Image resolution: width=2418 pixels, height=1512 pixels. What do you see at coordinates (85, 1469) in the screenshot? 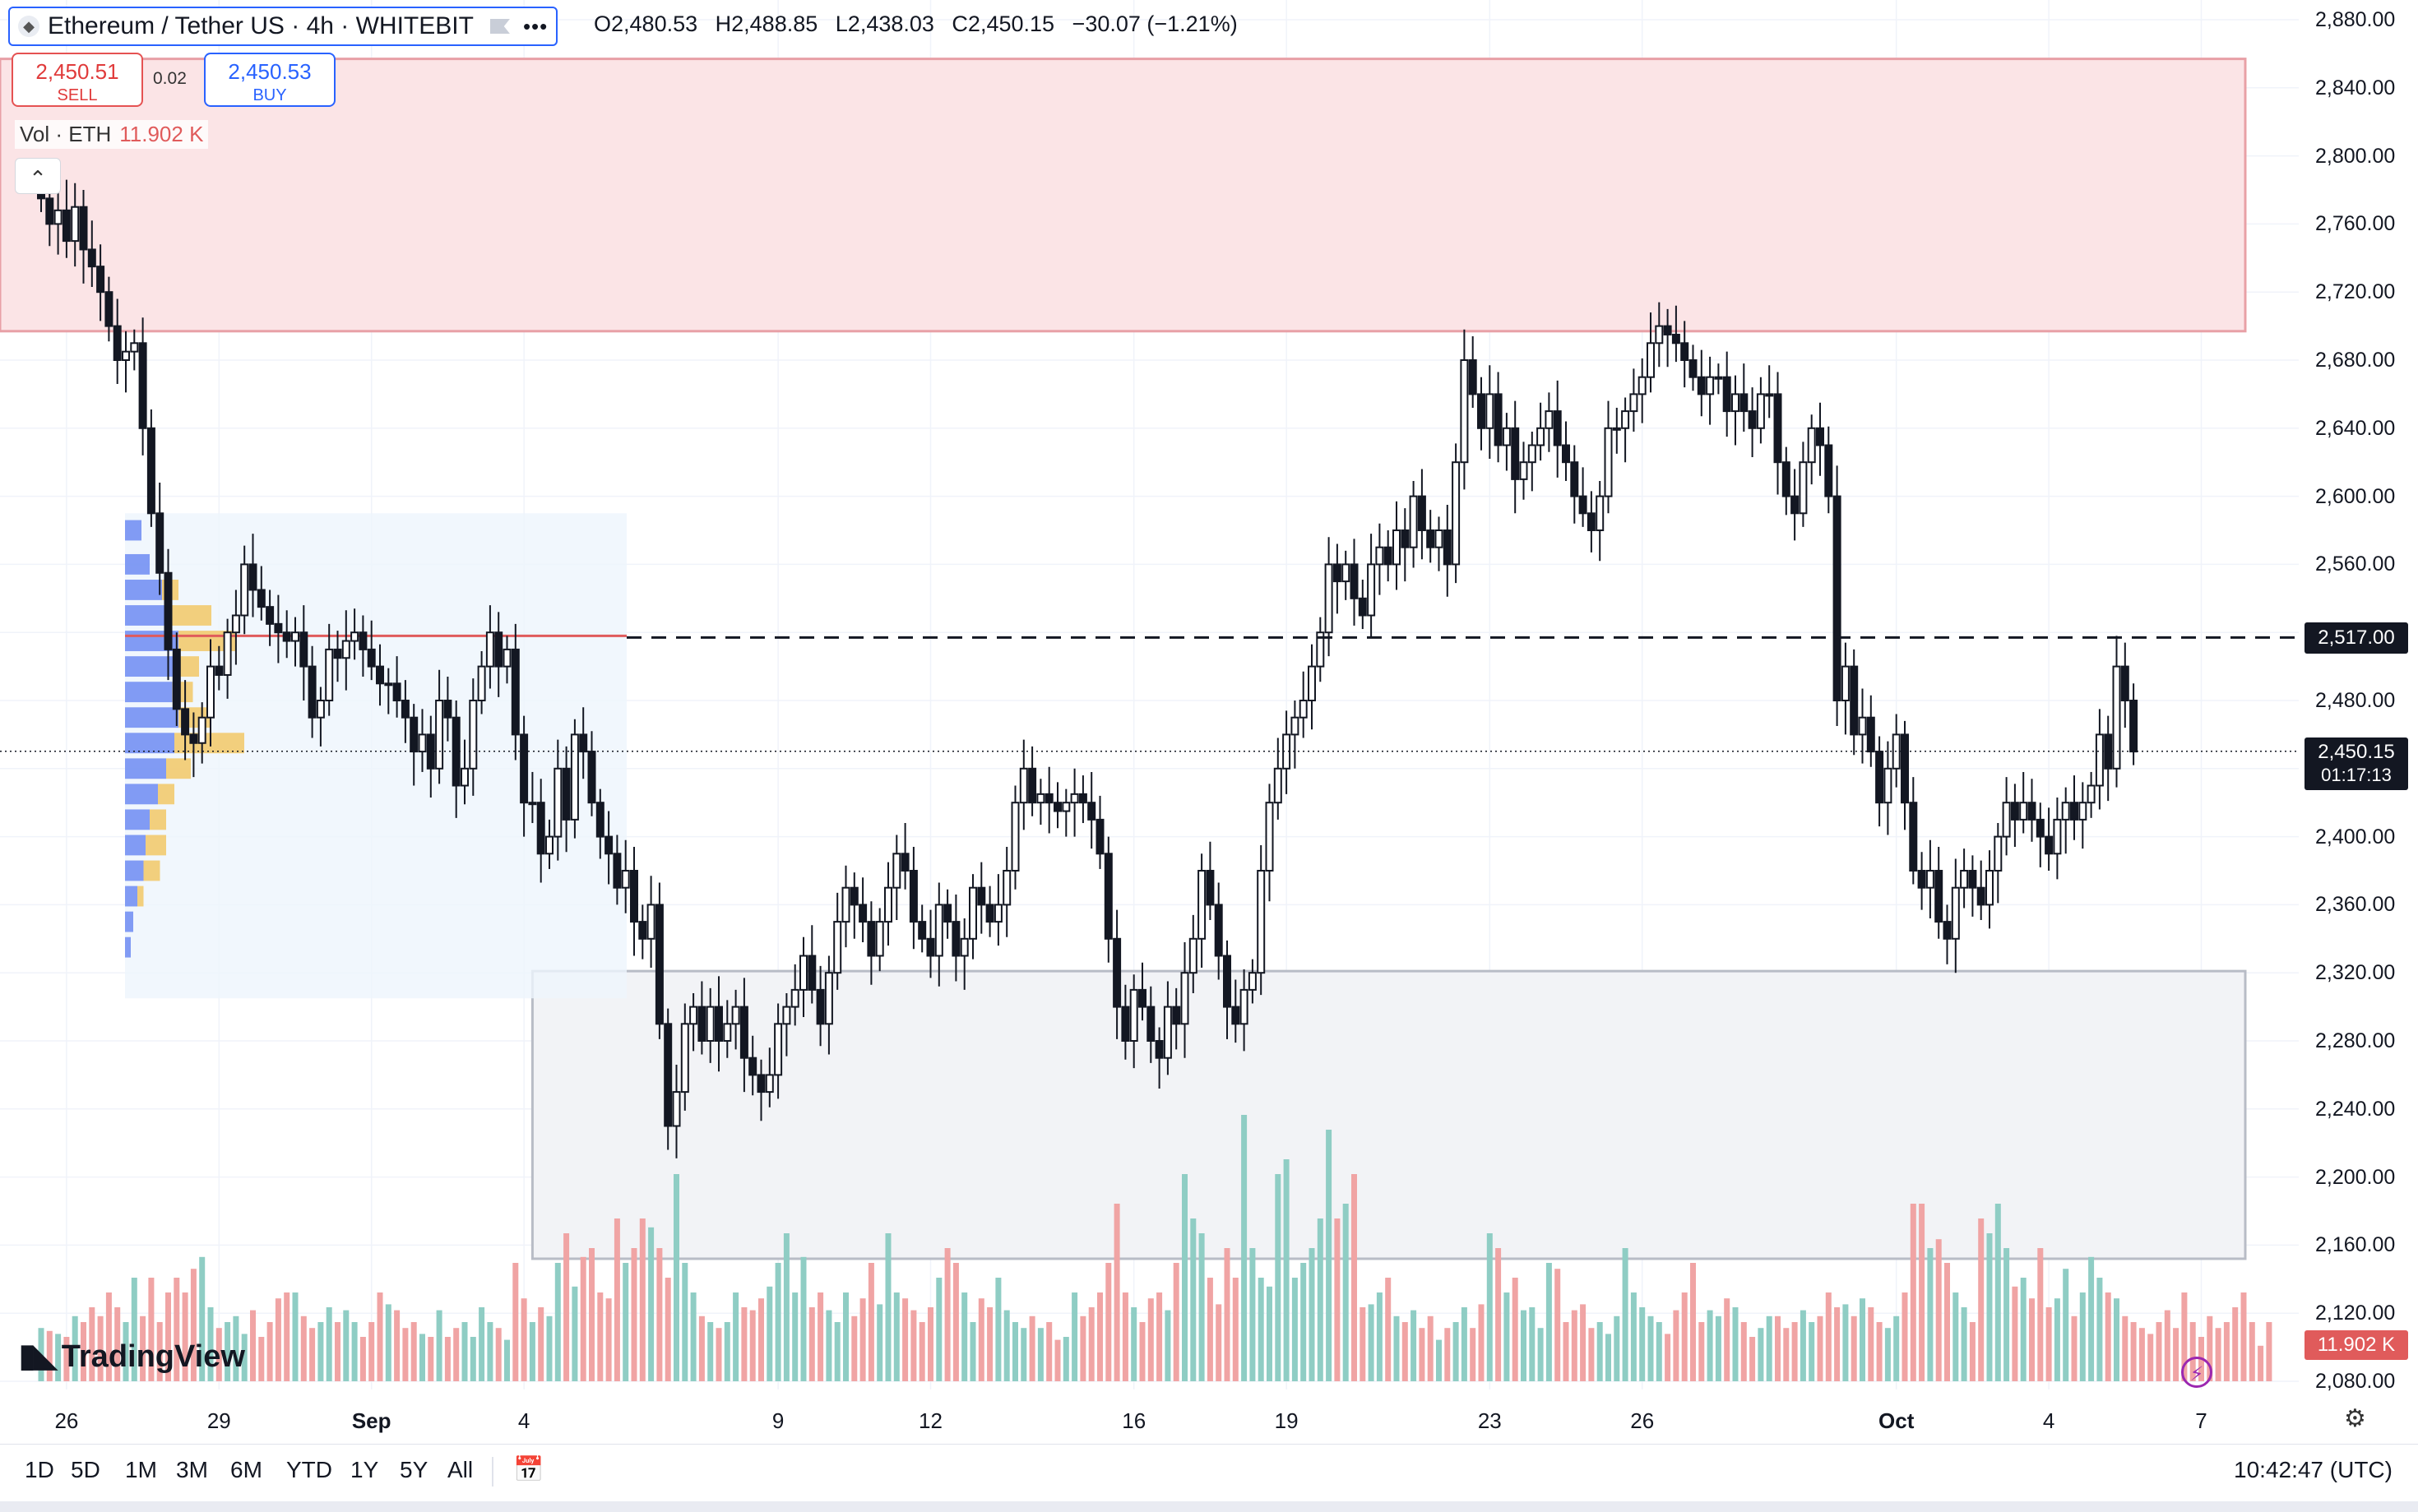
I see `range-button-5d: 5D` at bounding box center [85, 1469].